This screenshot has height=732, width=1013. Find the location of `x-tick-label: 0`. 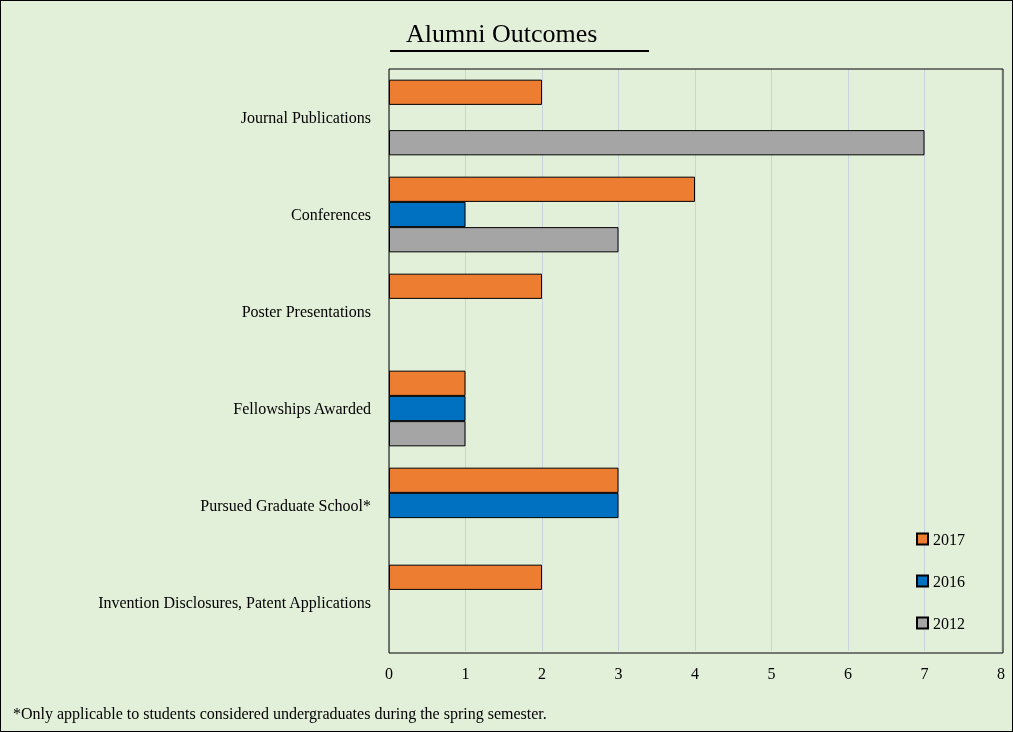

x-tick-label: 0 is located at coordinates (389, 673).